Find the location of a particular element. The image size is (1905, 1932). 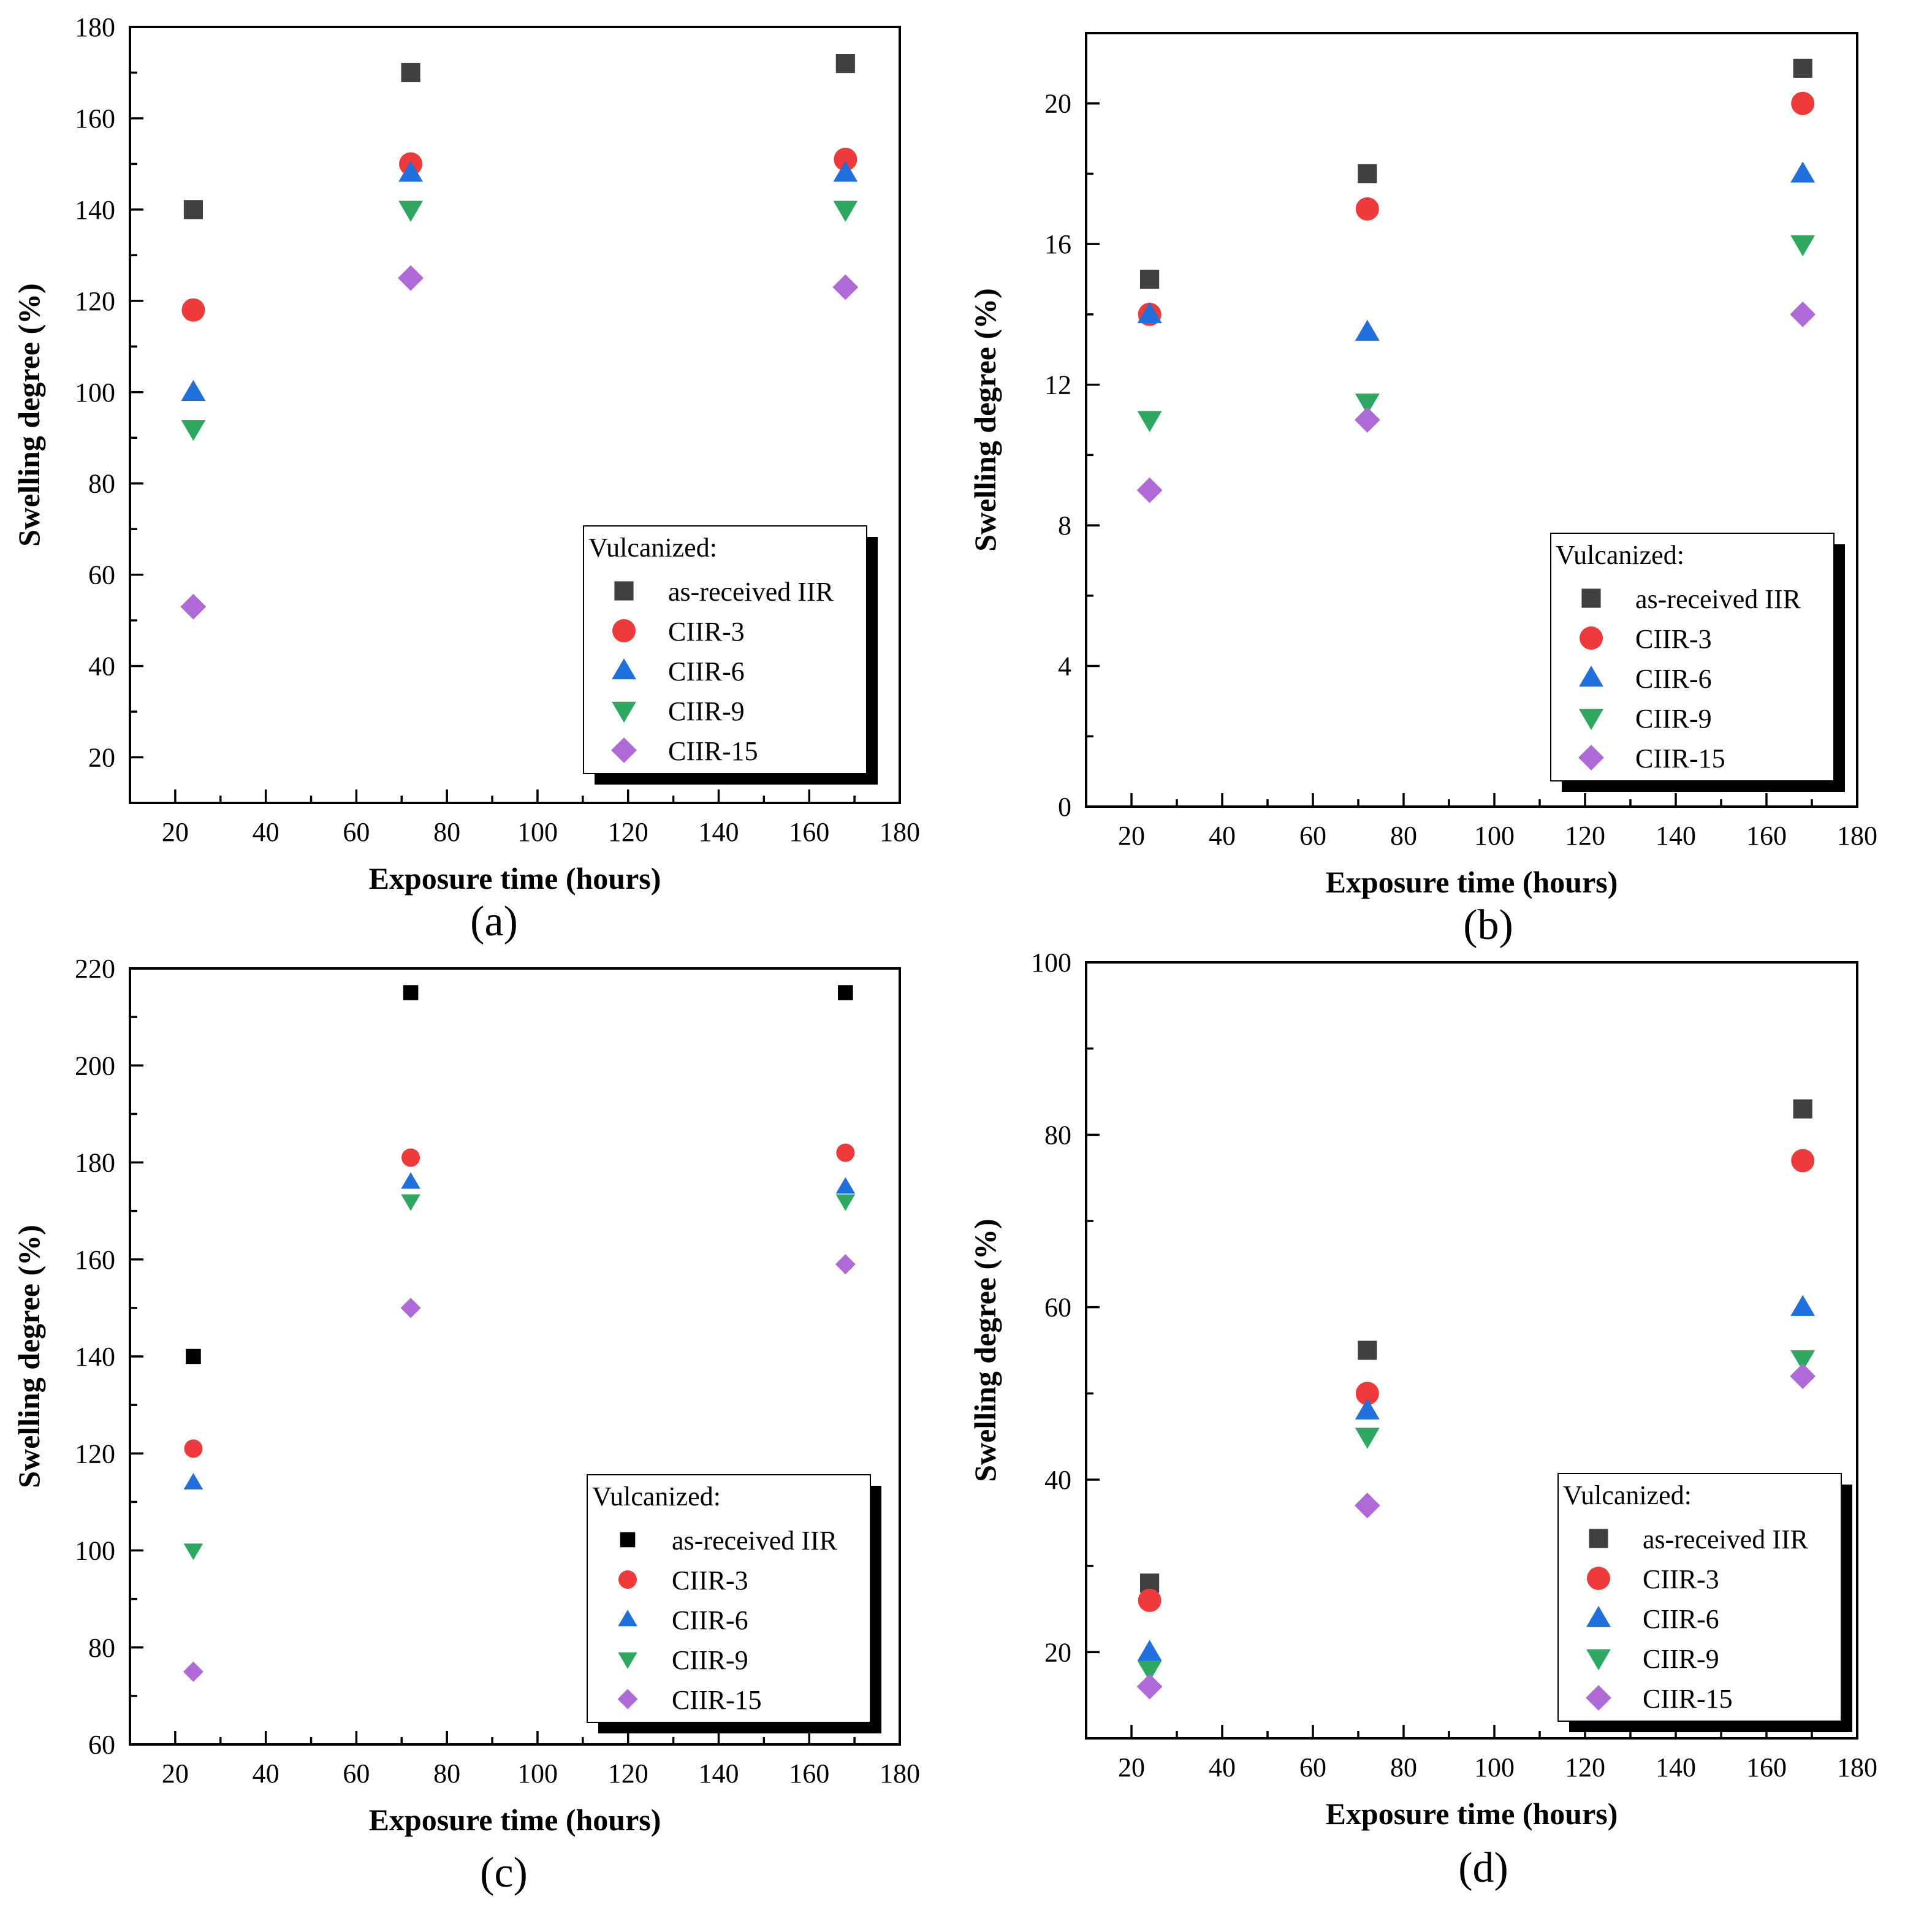

panel-a-x-tick-label-120: 120 is located at coordinates (628, 832).